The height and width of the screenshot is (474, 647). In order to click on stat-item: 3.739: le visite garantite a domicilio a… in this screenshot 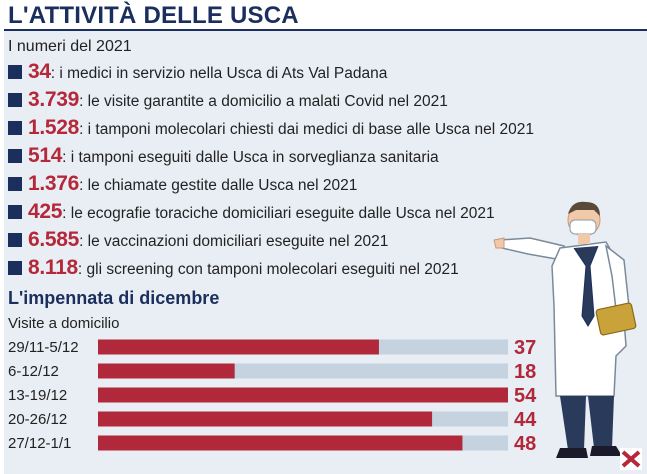, I will do `click(228, 100)`.